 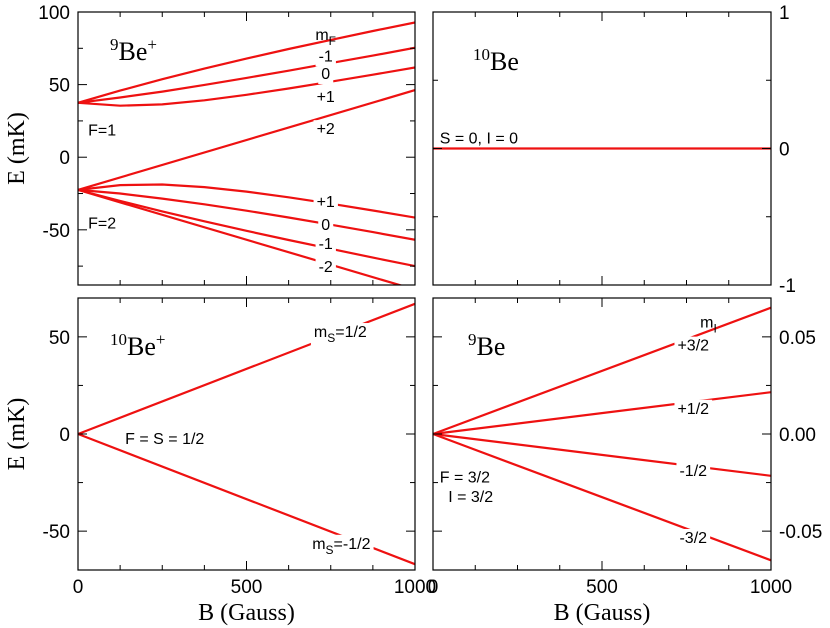 I want to click on y-tick-label: -1, so click(x=787, y=286).